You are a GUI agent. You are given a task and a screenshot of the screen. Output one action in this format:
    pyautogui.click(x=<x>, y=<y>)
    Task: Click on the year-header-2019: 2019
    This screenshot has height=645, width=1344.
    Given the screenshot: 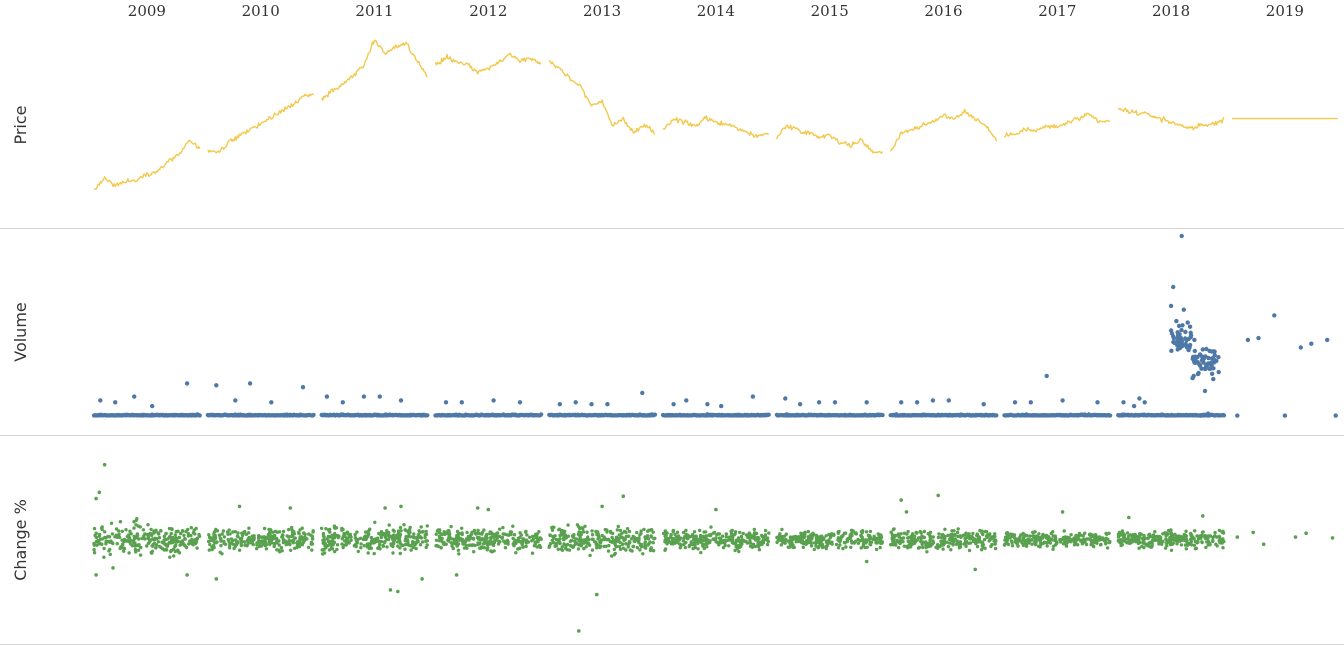 What is the action you would take?
    pyautogui.click(x=1285, y=11)
    